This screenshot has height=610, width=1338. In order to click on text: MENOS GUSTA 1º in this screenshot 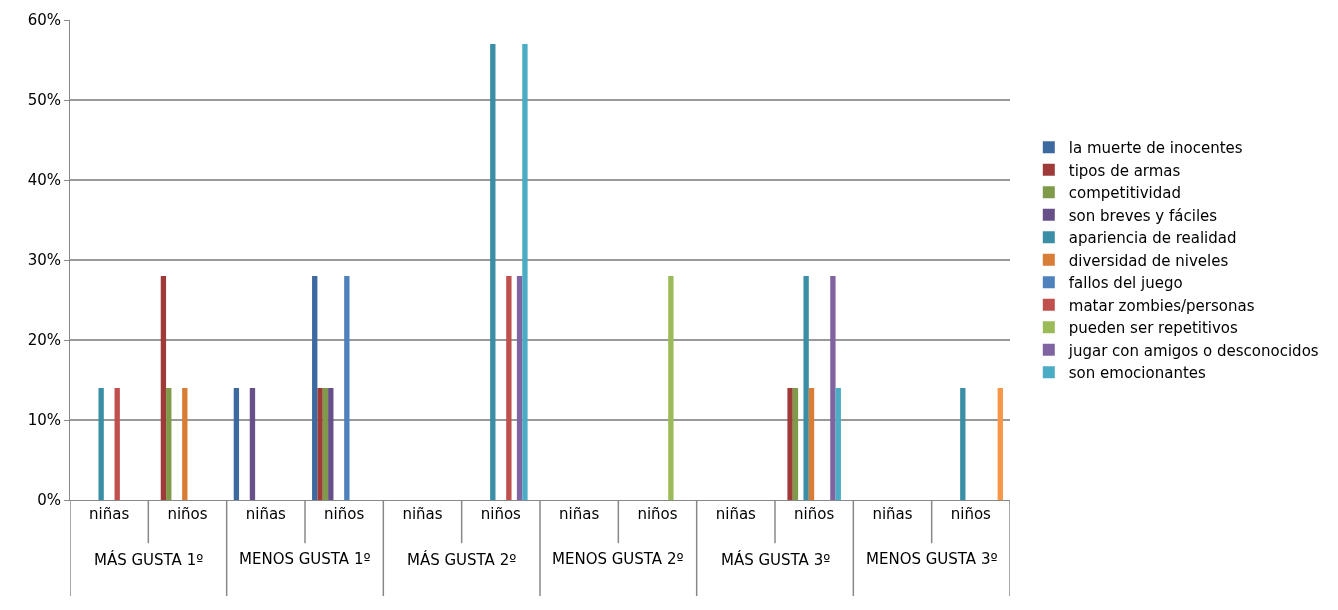, I will do `click(305, 559)`.